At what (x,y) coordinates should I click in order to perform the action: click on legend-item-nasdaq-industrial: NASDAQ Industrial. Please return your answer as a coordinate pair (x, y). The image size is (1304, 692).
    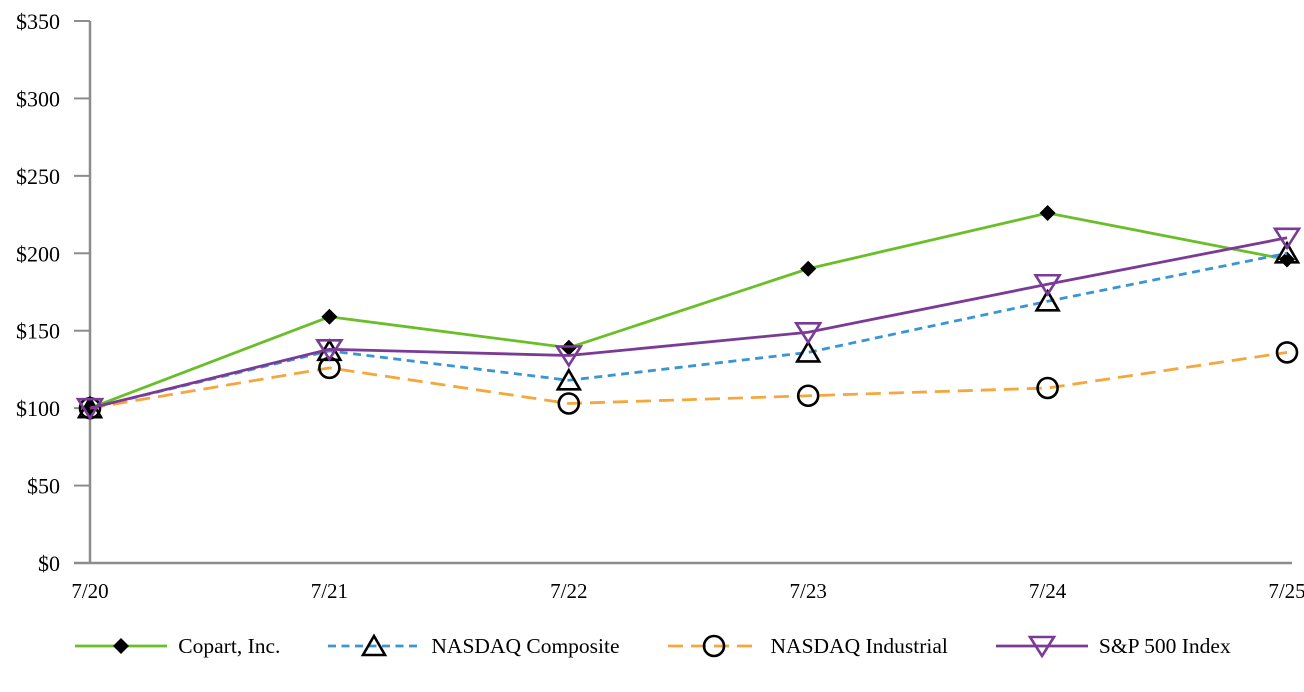
    Looking at the image, I should click on (807, 646).